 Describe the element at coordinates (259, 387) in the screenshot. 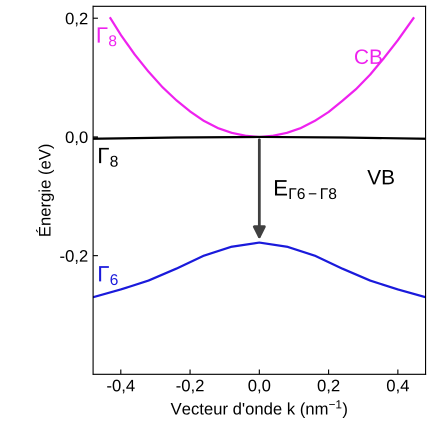

I see `x-tick-label: 0,0` at that location.